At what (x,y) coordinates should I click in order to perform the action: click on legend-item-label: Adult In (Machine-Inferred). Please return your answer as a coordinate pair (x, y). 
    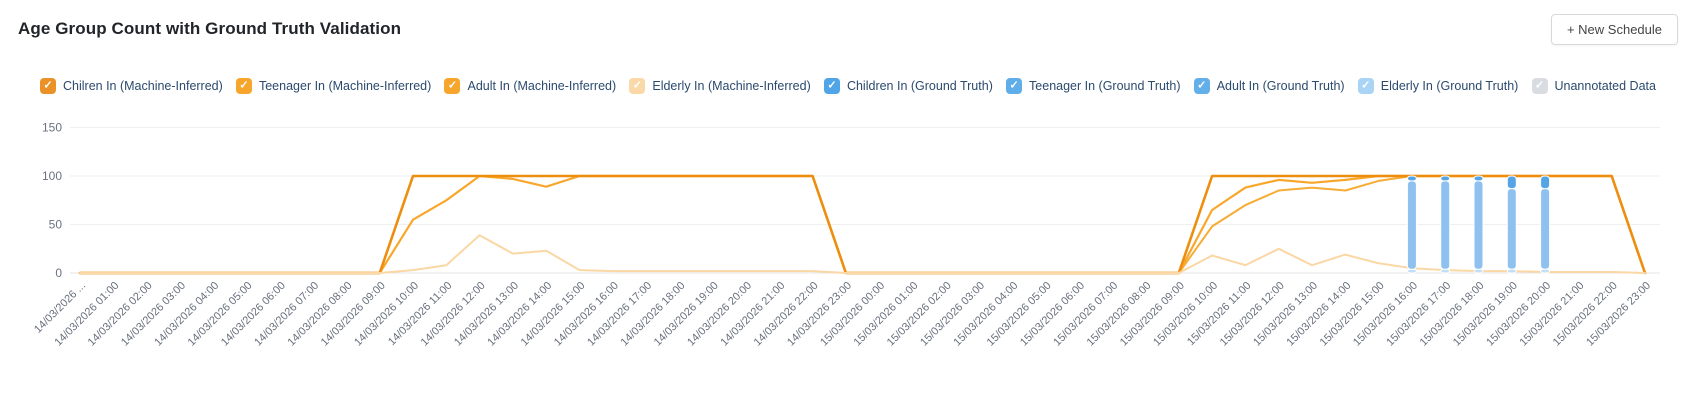
    Looking at the image, I should click on (542, 86).